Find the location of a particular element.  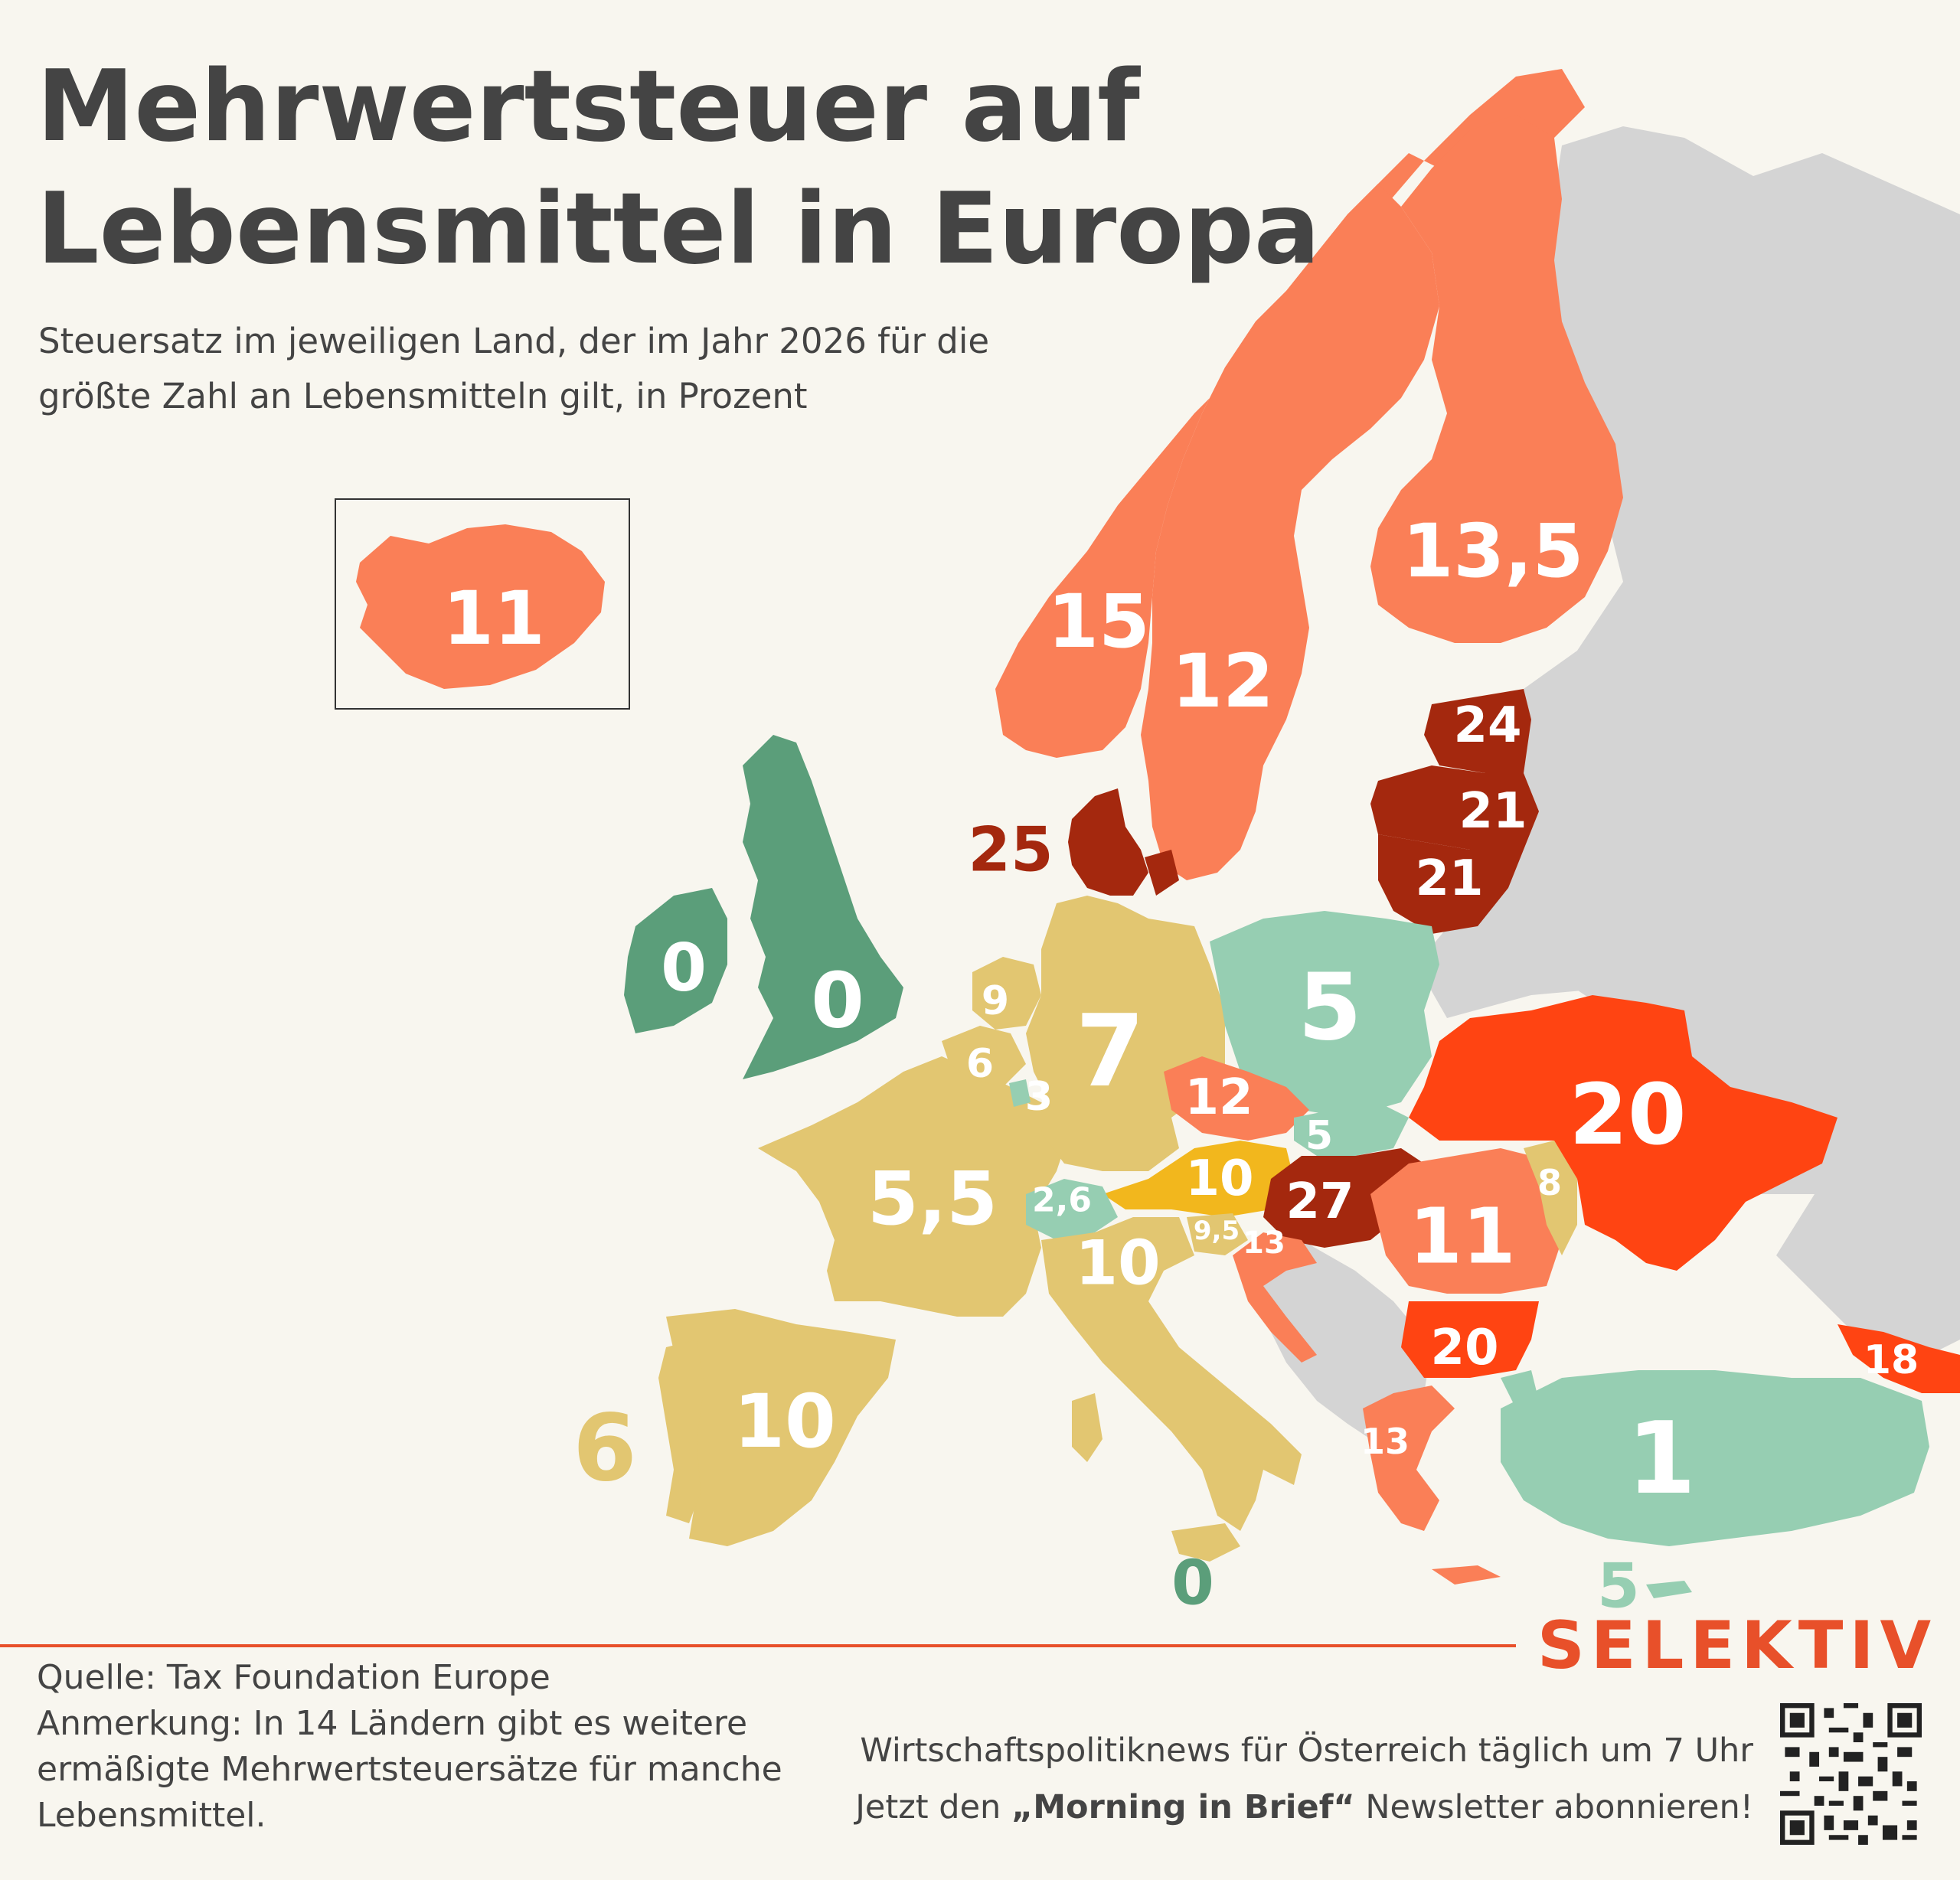

rate-label-poland: 5 is located at coordinates (1330, 1008).